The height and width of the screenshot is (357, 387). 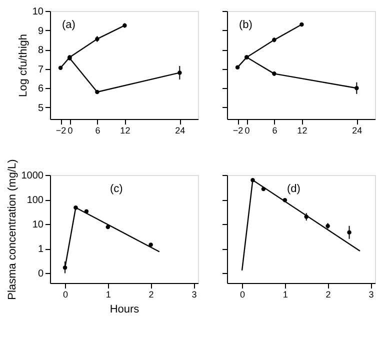 I want to click on annotation: (b), so click(x=245, y=25).